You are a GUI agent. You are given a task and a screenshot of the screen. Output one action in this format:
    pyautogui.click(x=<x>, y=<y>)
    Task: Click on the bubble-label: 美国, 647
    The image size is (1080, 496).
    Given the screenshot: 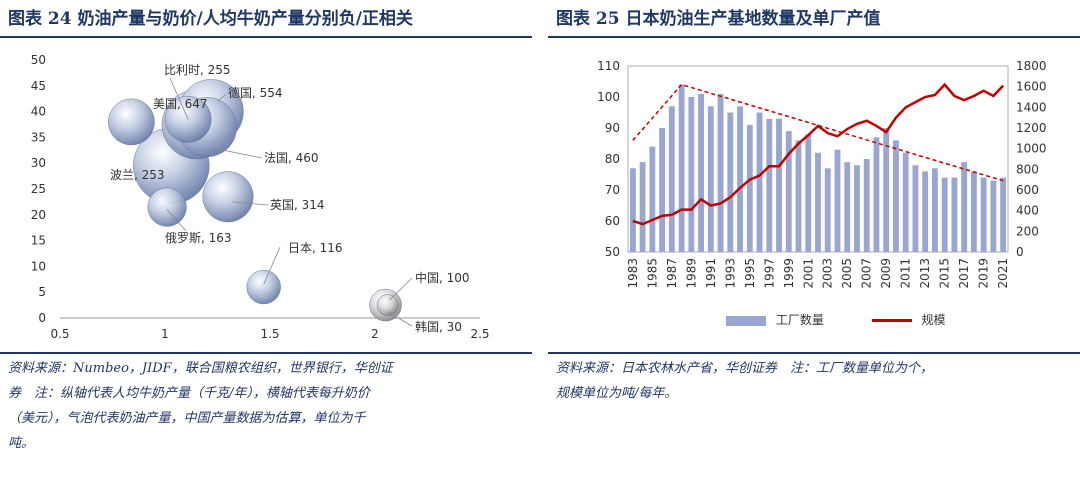 What is the action you would take?
    pyautogui.click(x=180, y=104)
    